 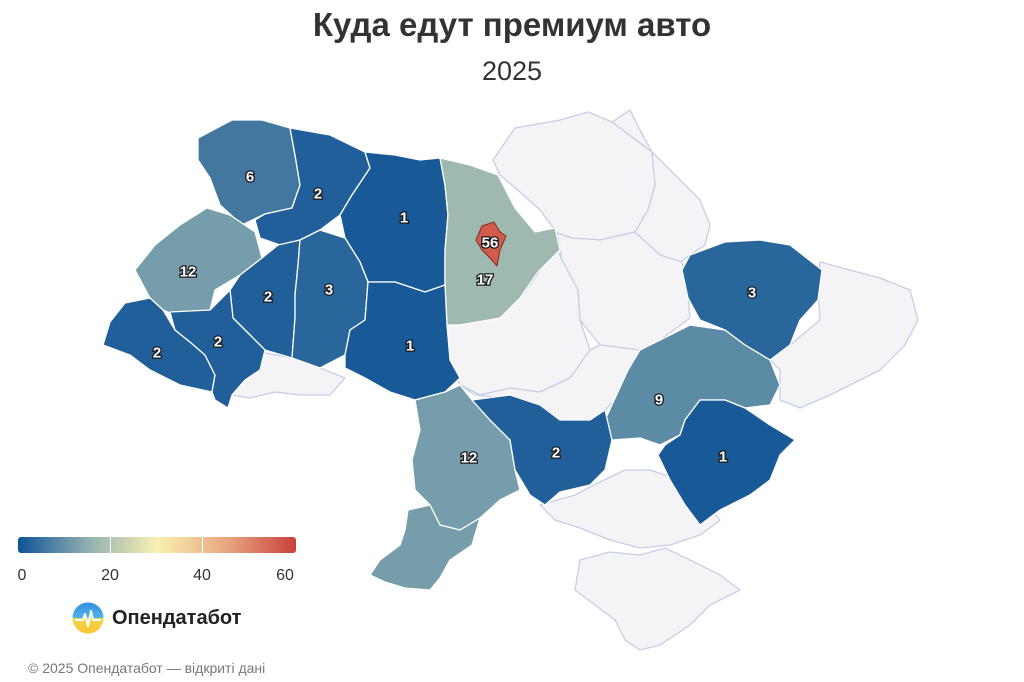 What do you see at coordinates (147, 668) in the screenshot?
I see `copyright-footer: © 2025 Опендатабот — відкриті дані` at bounding box center [147, 668].